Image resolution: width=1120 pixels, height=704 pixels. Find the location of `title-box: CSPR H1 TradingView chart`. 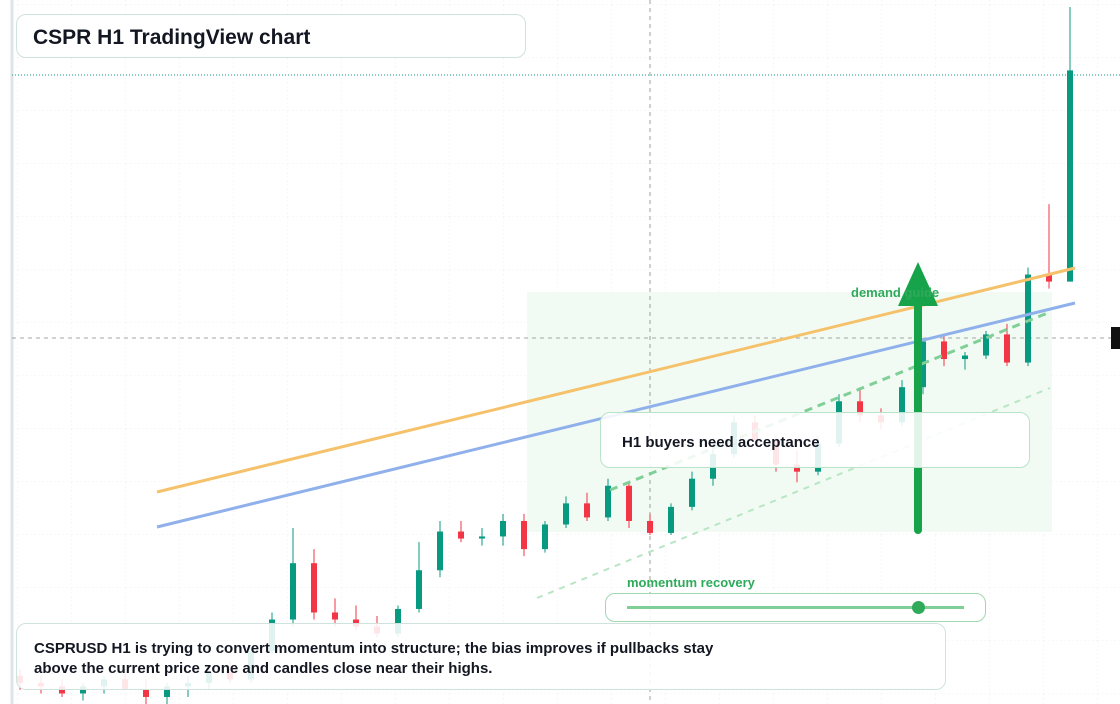

title-box: CSPR H1 TradingView chart is located at coordinates (271, 36).